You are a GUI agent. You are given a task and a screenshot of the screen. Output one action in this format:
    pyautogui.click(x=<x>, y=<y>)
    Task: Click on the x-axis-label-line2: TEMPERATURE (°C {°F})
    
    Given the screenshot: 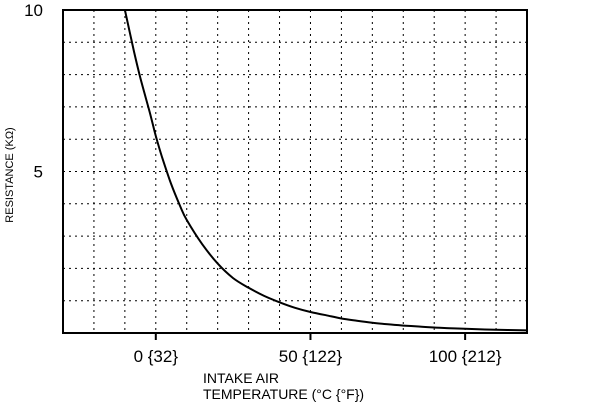 What is the action you would take?
    pyautogui.click(x=283, y=394)
    